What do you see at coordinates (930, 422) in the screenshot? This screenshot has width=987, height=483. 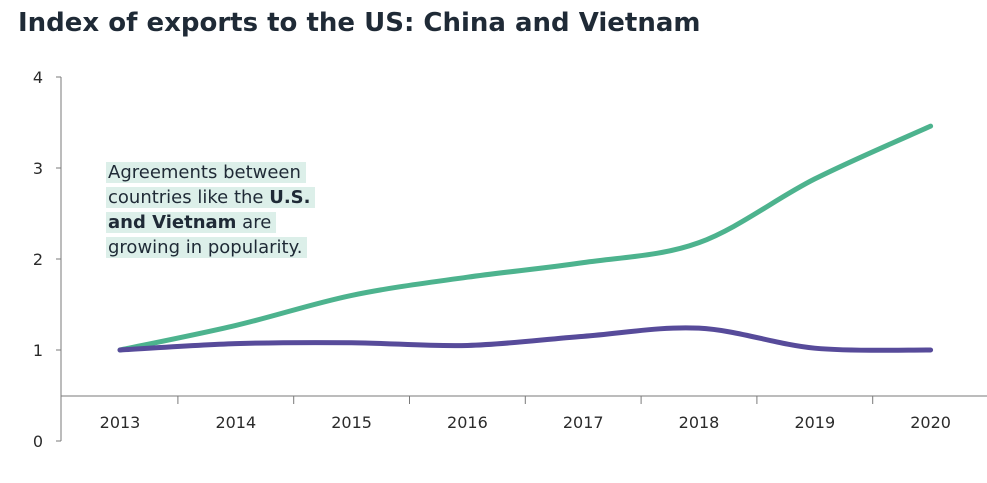 I see `x-tick-label: 2020` at bounding box center [930, 422].